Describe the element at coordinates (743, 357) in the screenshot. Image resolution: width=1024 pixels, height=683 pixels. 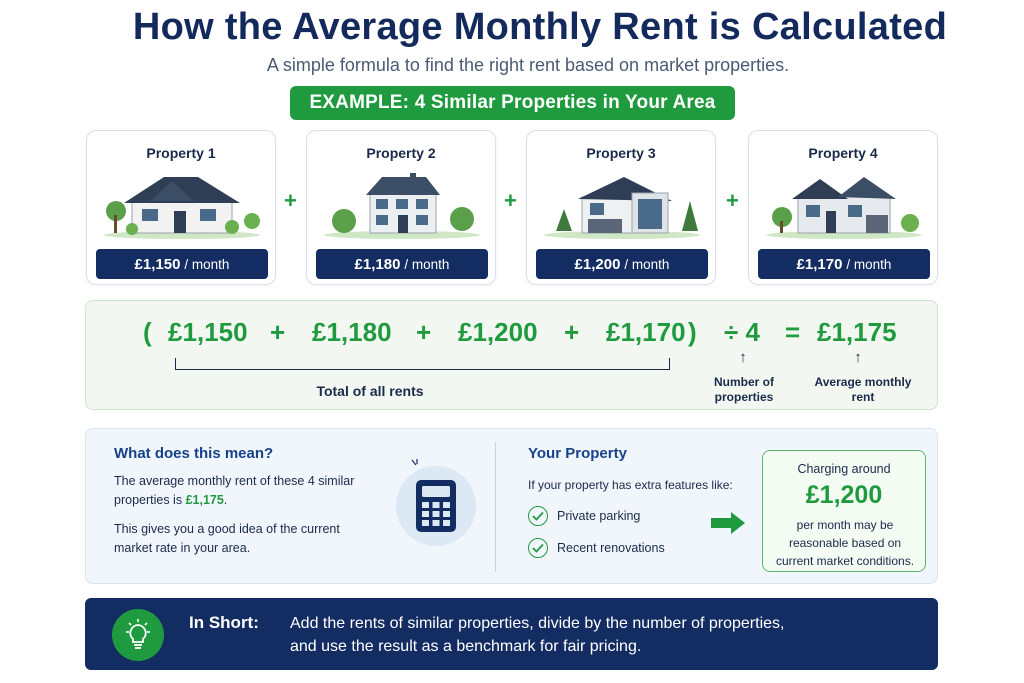
I see `divisor-arrow-icon: ↑` at that location.